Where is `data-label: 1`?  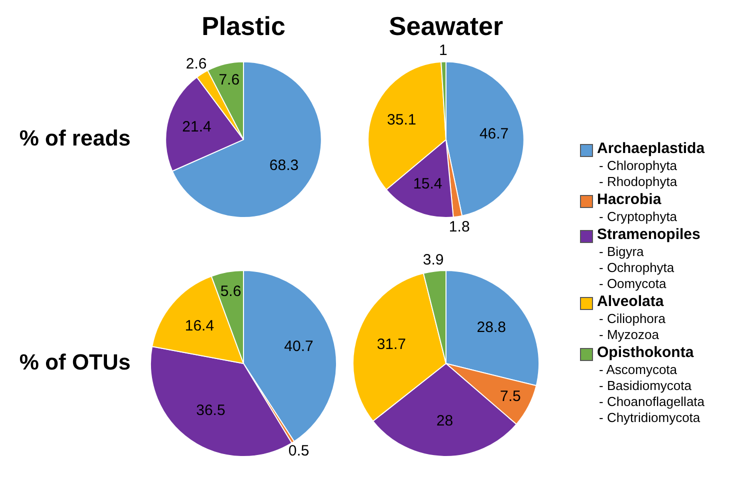
data-label: 1 is located at coordinates (443, 50).